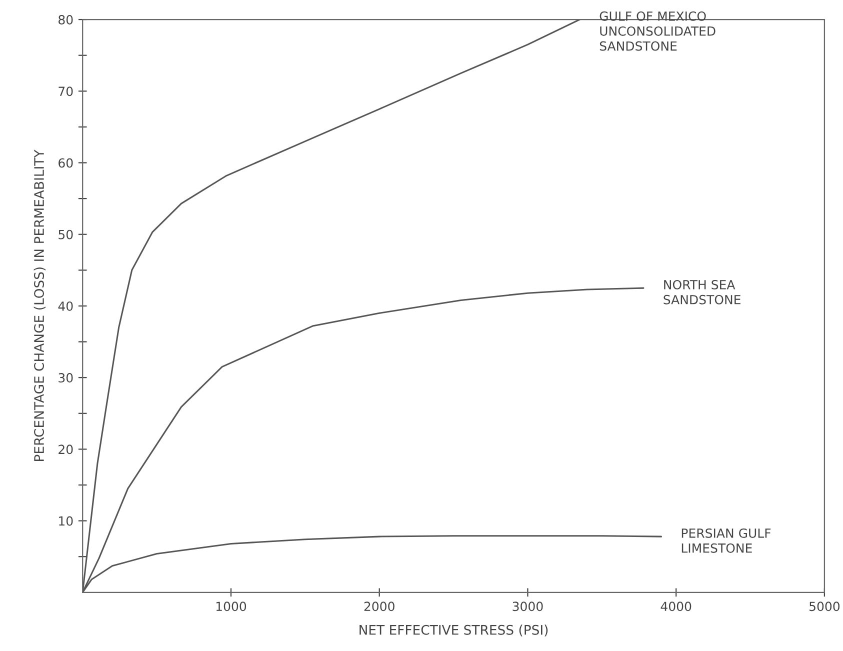  Describe the element at coordinates (65, 306) in the screenshot. I see `y-tick-label: 40` at that location.